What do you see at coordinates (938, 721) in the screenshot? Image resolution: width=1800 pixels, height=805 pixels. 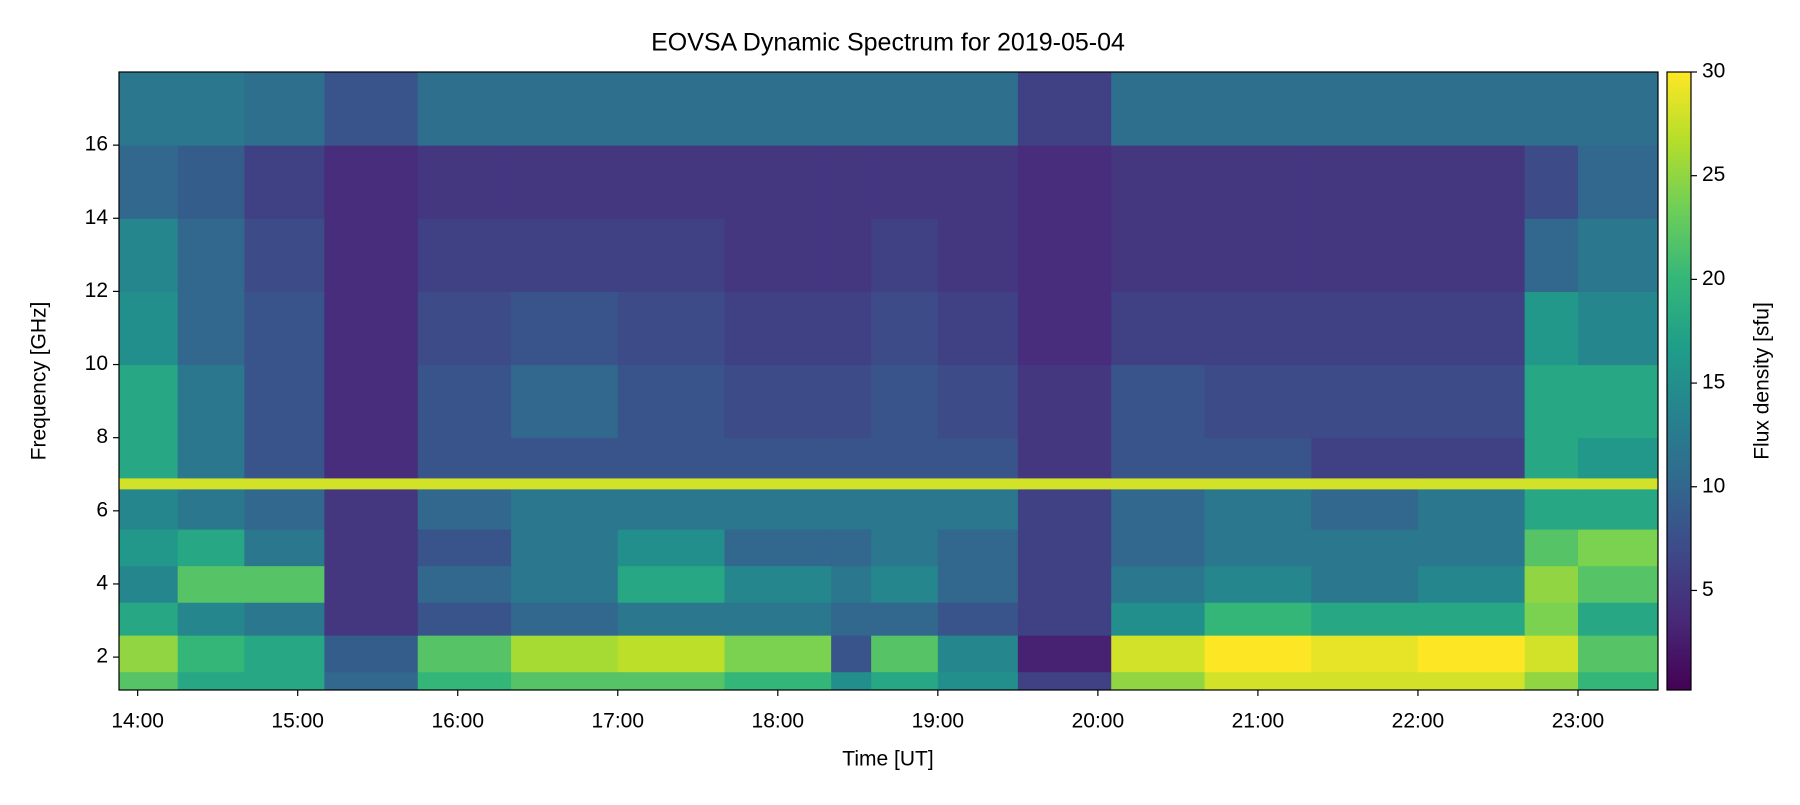 I see `x-tick-label: 19:00` at bounding box center [938, 721].